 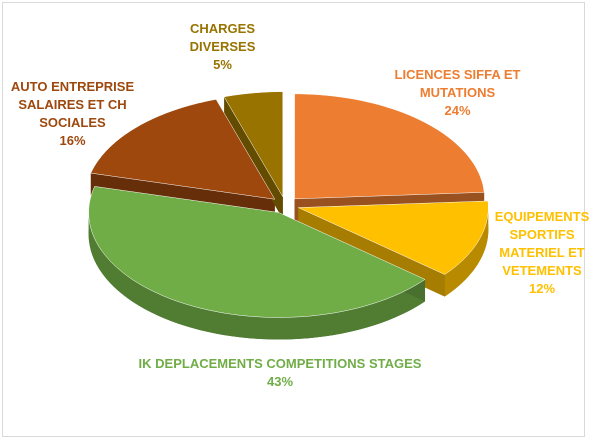 I want to click on data-label: CHARGES DIVERSES 5%, so click(x=222, y=47).